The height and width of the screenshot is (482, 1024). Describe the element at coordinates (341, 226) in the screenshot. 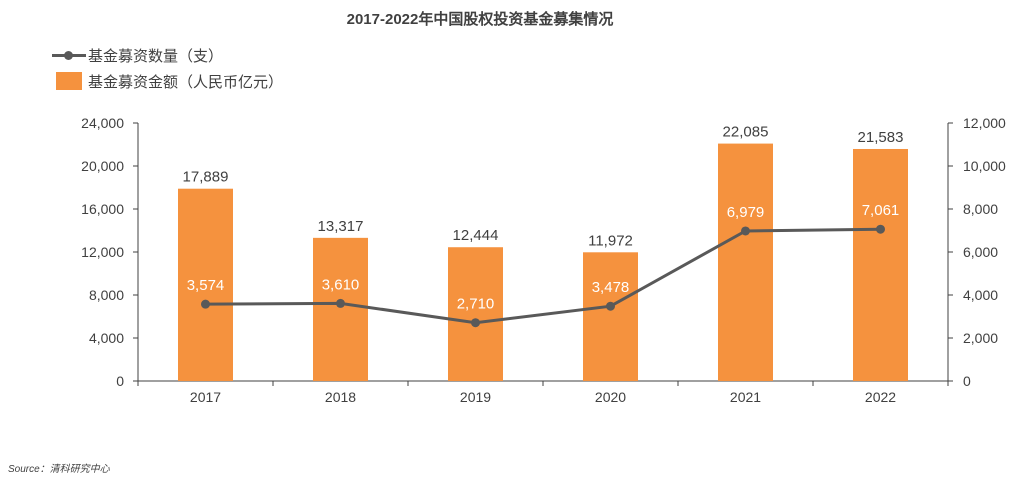

I see `bar-value-label: 13,317` at that location.